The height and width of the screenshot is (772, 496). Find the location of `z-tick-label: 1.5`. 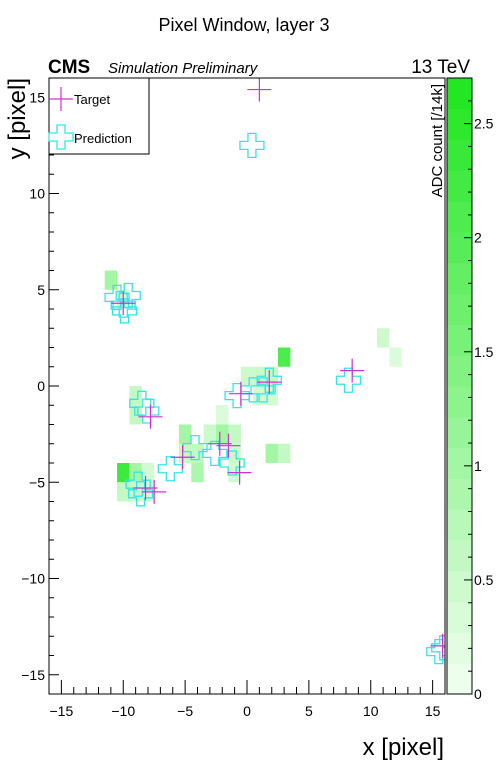

z-tick-label: 1.5 is located at coordinates (484, 352).